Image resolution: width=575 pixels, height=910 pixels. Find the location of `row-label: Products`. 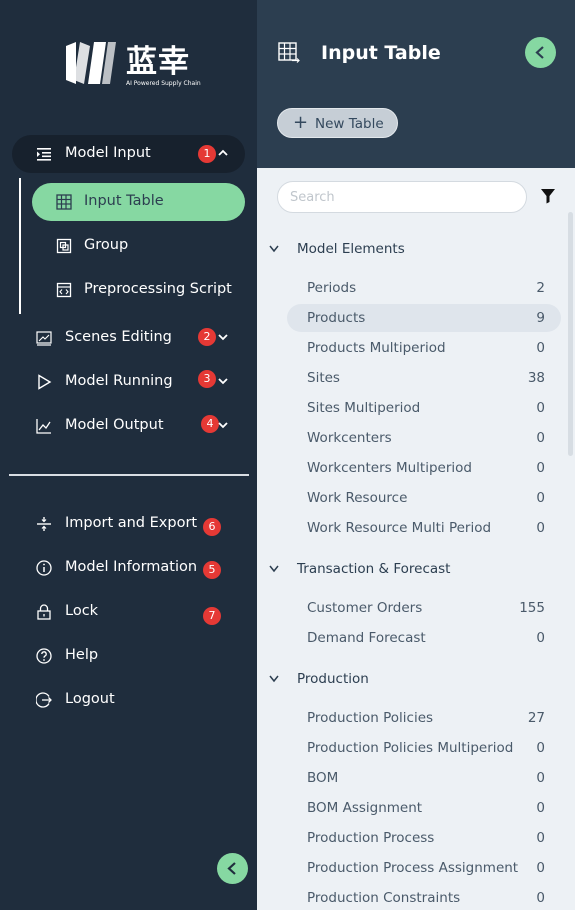

row-label: Products is located at coordinates (336, 318).